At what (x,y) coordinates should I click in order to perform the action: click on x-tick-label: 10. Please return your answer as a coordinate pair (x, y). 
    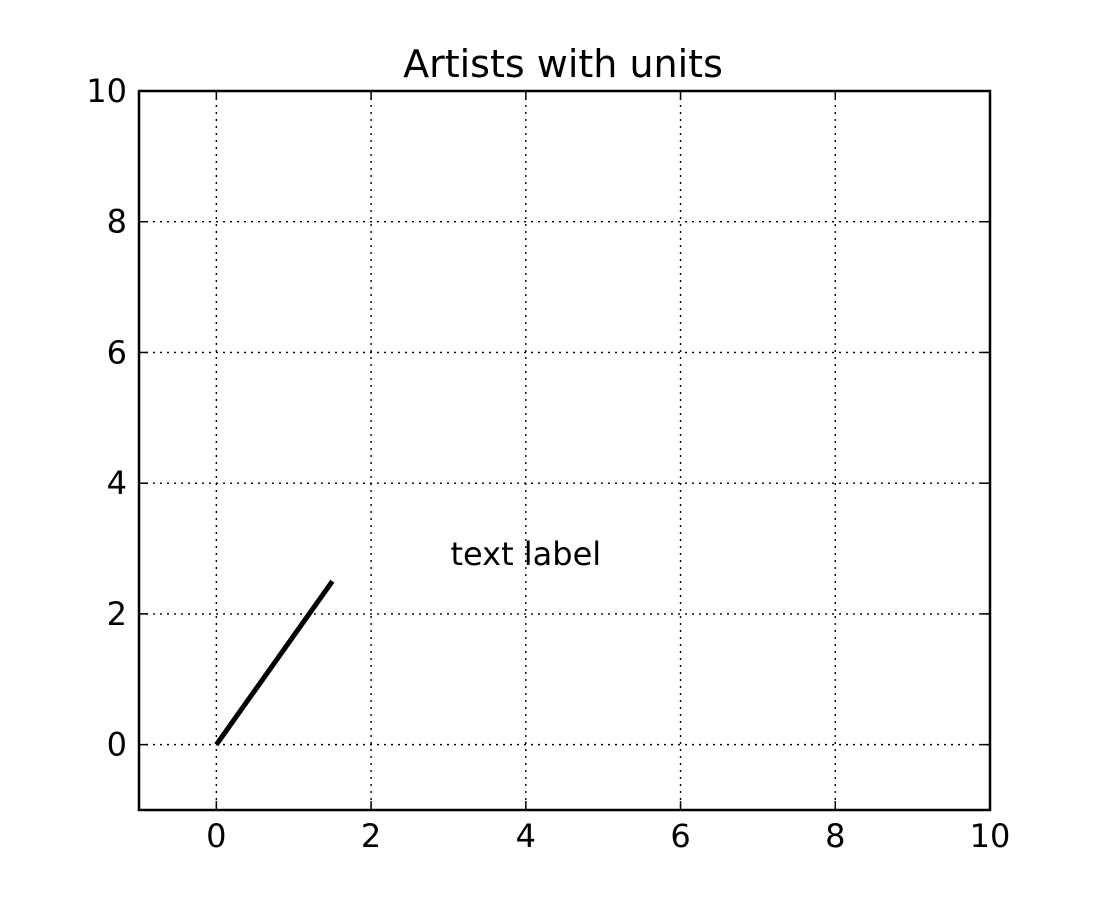
    Looking at the image, I should click on (990, 836).